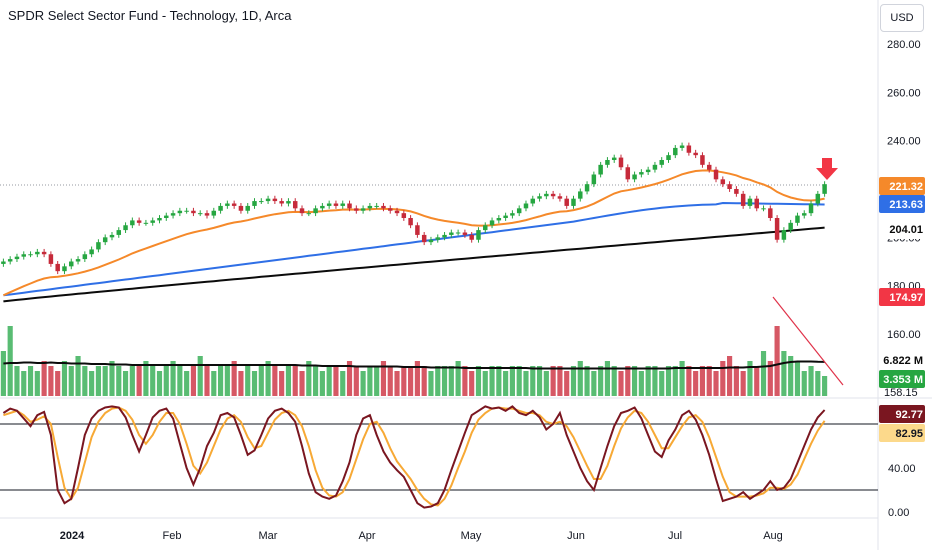  Describe the element at coordinates (827, 169) in the screenshot. I see `down-arrow-icon` at that location.